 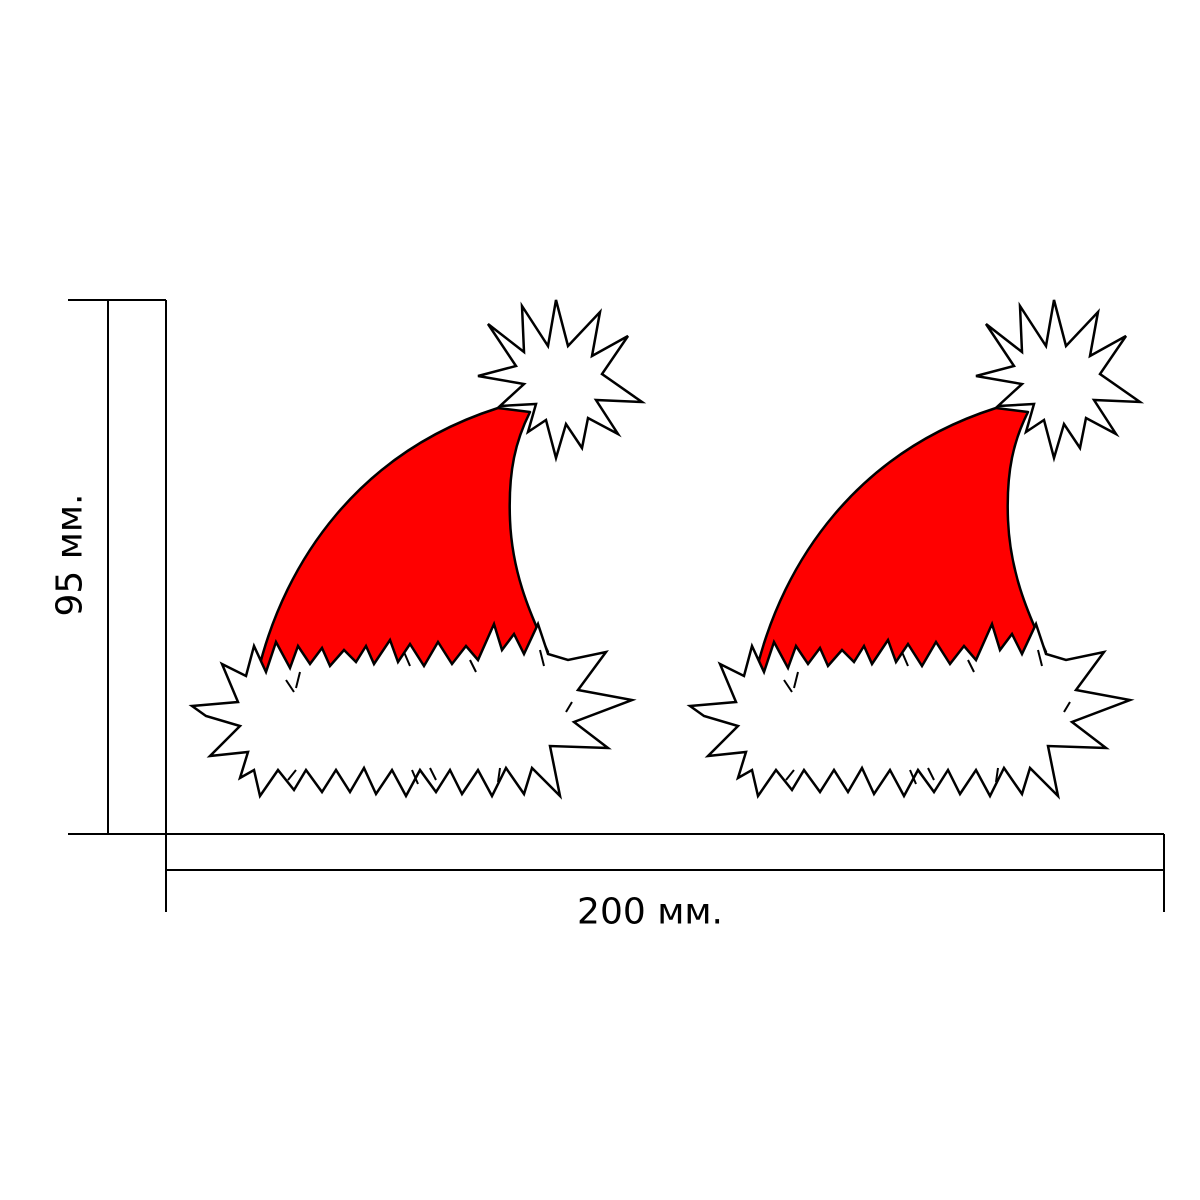 What do you see at coordinates (117, 567) in the screenshot?
I see `height-dimension` at bounding box center [117, 567].